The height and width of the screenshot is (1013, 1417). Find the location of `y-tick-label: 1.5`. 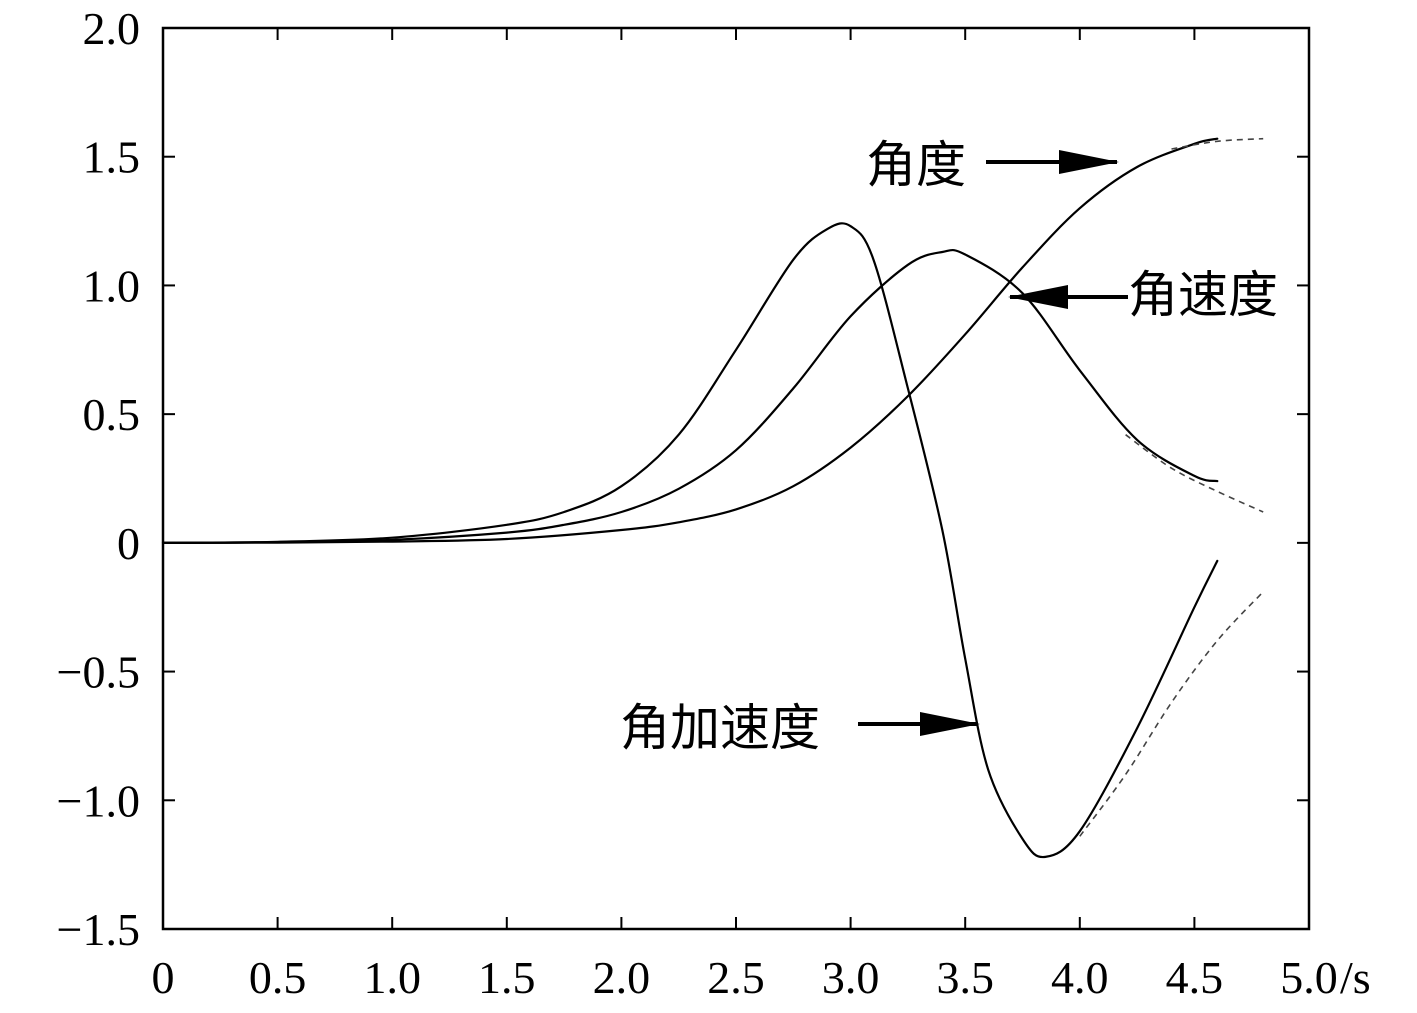

y-tick-label: 1.5 is located at coordinates (112, 157).